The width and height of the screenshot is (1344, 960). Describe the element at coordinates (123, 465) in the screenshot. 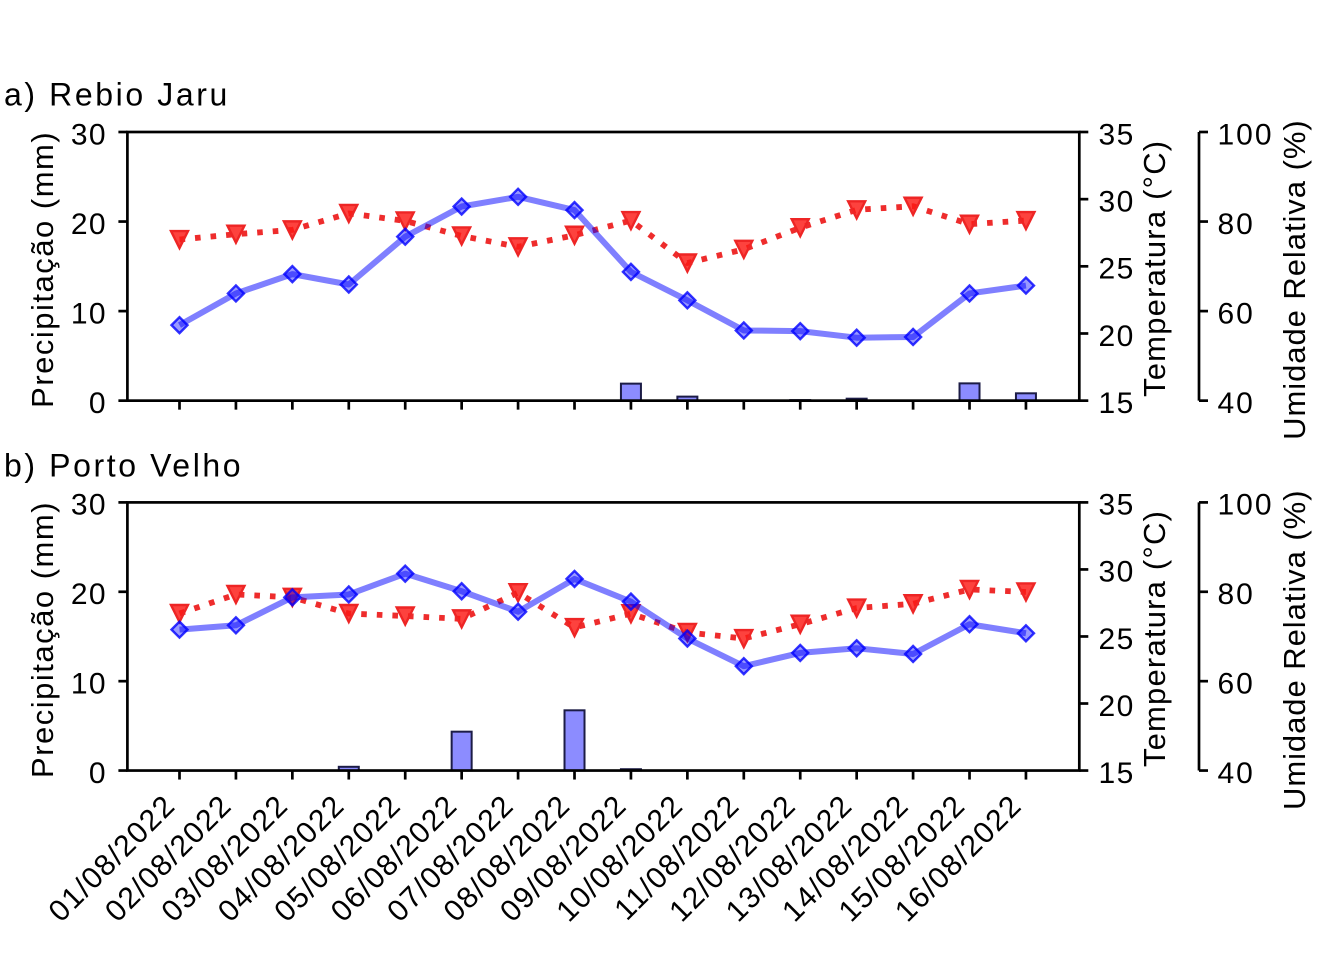

I see `svg-text: b) Porto Velho` at that location.